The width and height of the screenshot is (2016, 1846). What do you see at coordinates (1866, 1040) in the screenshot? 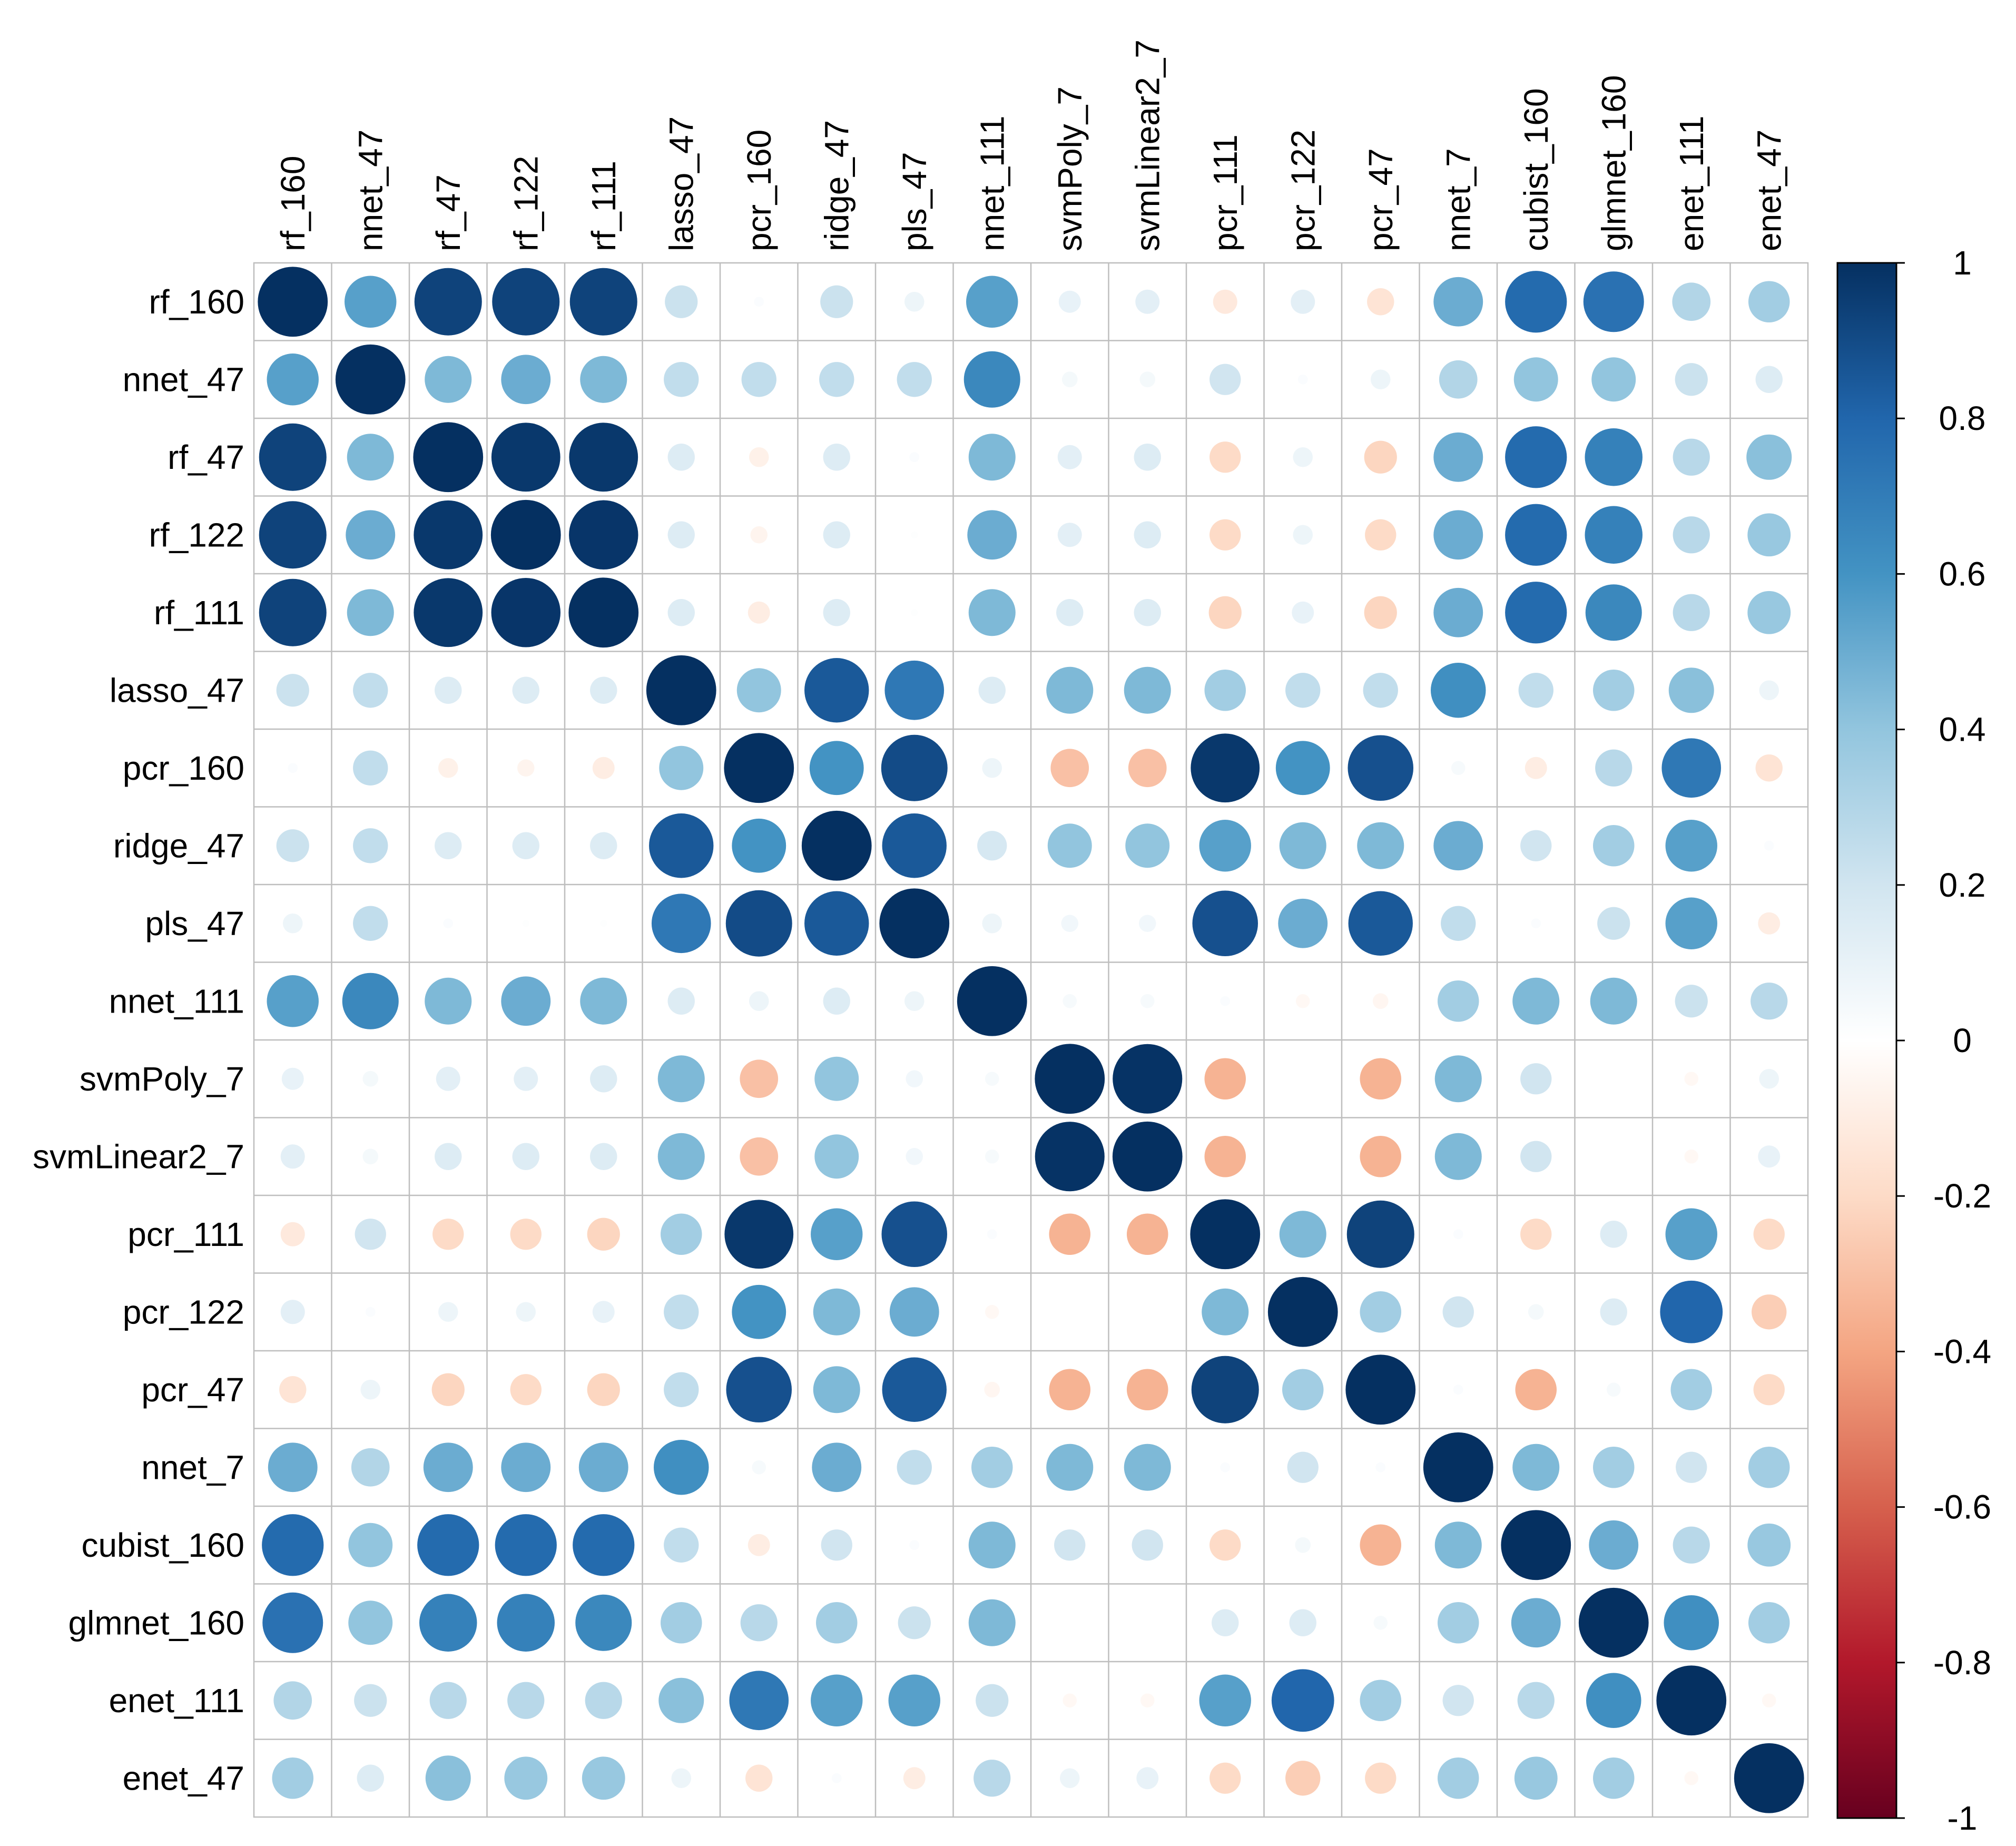
I see `colorbar-scale` at bounding box center [1866, 1040].